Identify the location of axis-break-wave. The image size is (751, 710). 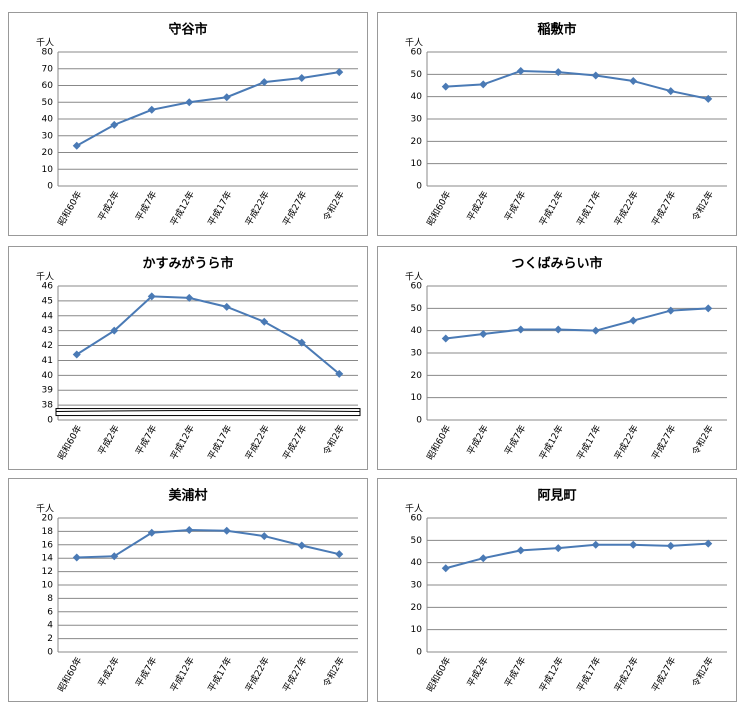
(208, 411).